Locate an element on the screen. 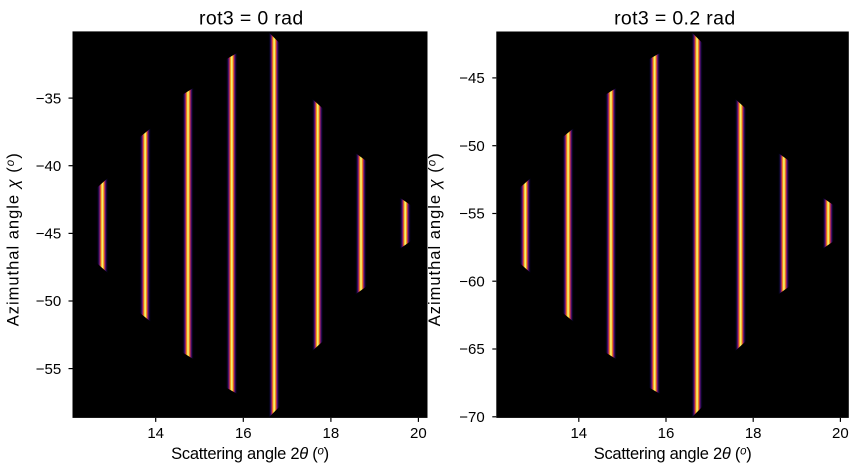 Image resolution: width=859 pixels, height=475 pixels. svg-text: −65 is located at coordinates (471, 349).